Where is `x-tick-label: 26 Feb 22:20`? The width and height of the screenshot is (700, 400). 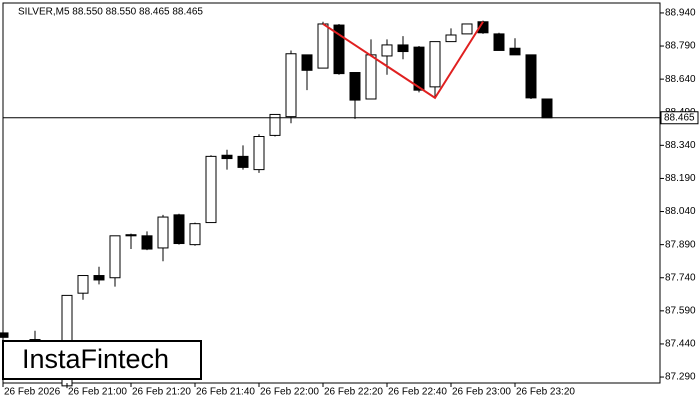 x-tick-label: 26 Feb 22:20 is located at coordinates (353, 392).